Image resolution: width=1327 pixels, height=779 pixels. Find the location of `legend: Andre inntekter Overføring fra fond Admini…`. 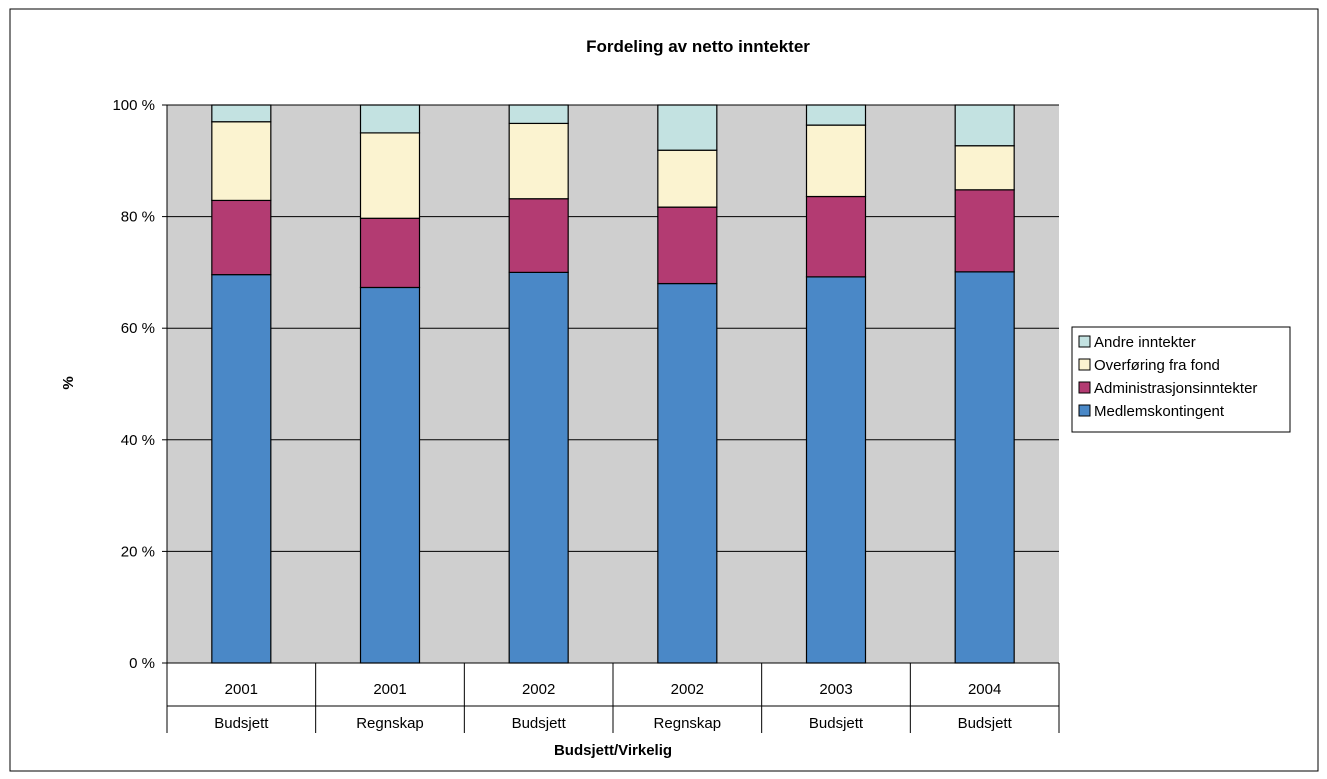

legend: Andre inntekter Overføring fra fond Admini… is located at coordinates (1181, 379).